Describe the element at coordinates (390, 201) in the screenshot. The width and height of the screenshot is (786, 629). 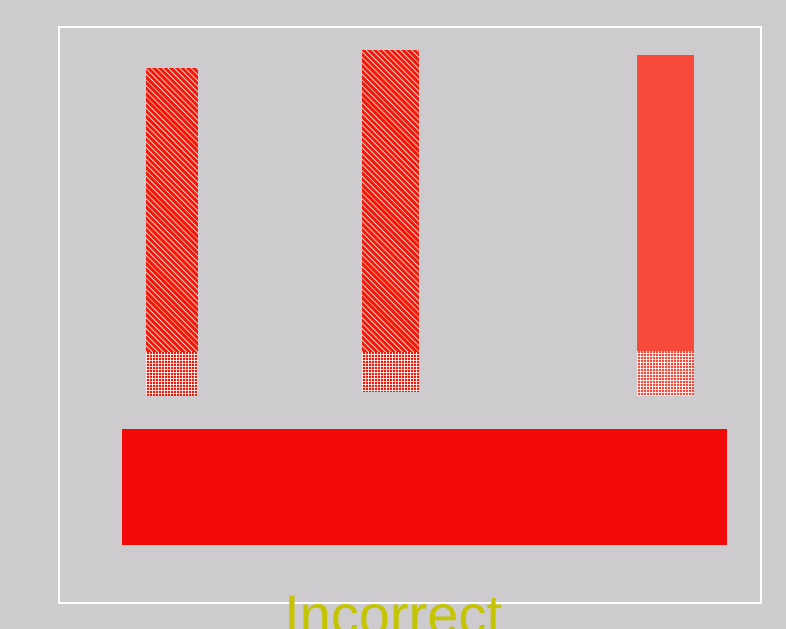
I see `middle-bar` at that location.